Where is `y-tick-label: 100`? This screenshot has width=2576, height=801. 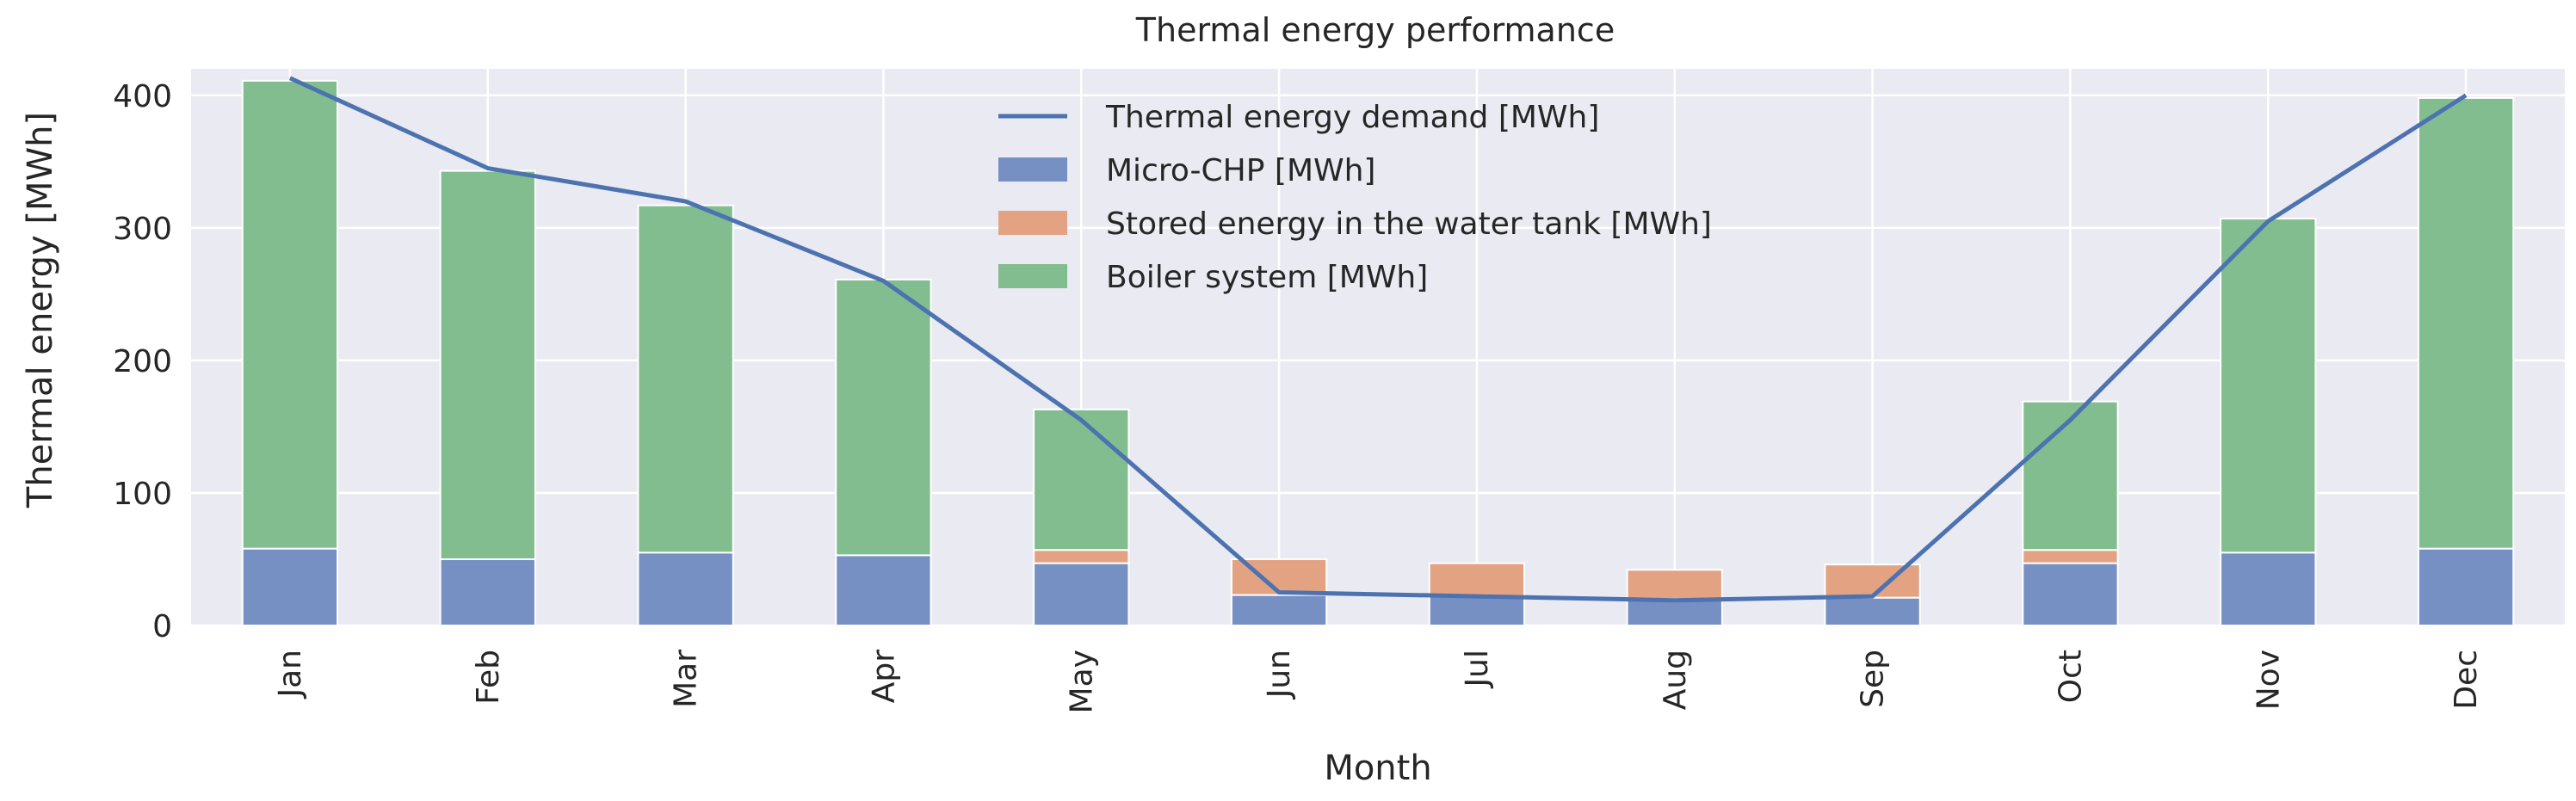 y-tick-label: 100 is located at coordinates (142, 495).